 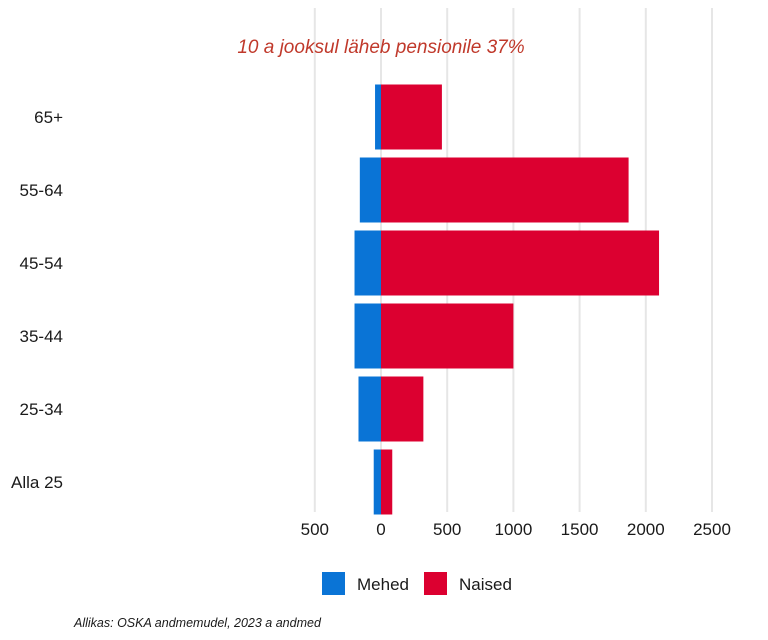 What do you see at coordinates (41, 263) in the screenshot?
I see `y-tick-label: 45-54` at bounding box center [41, 263].